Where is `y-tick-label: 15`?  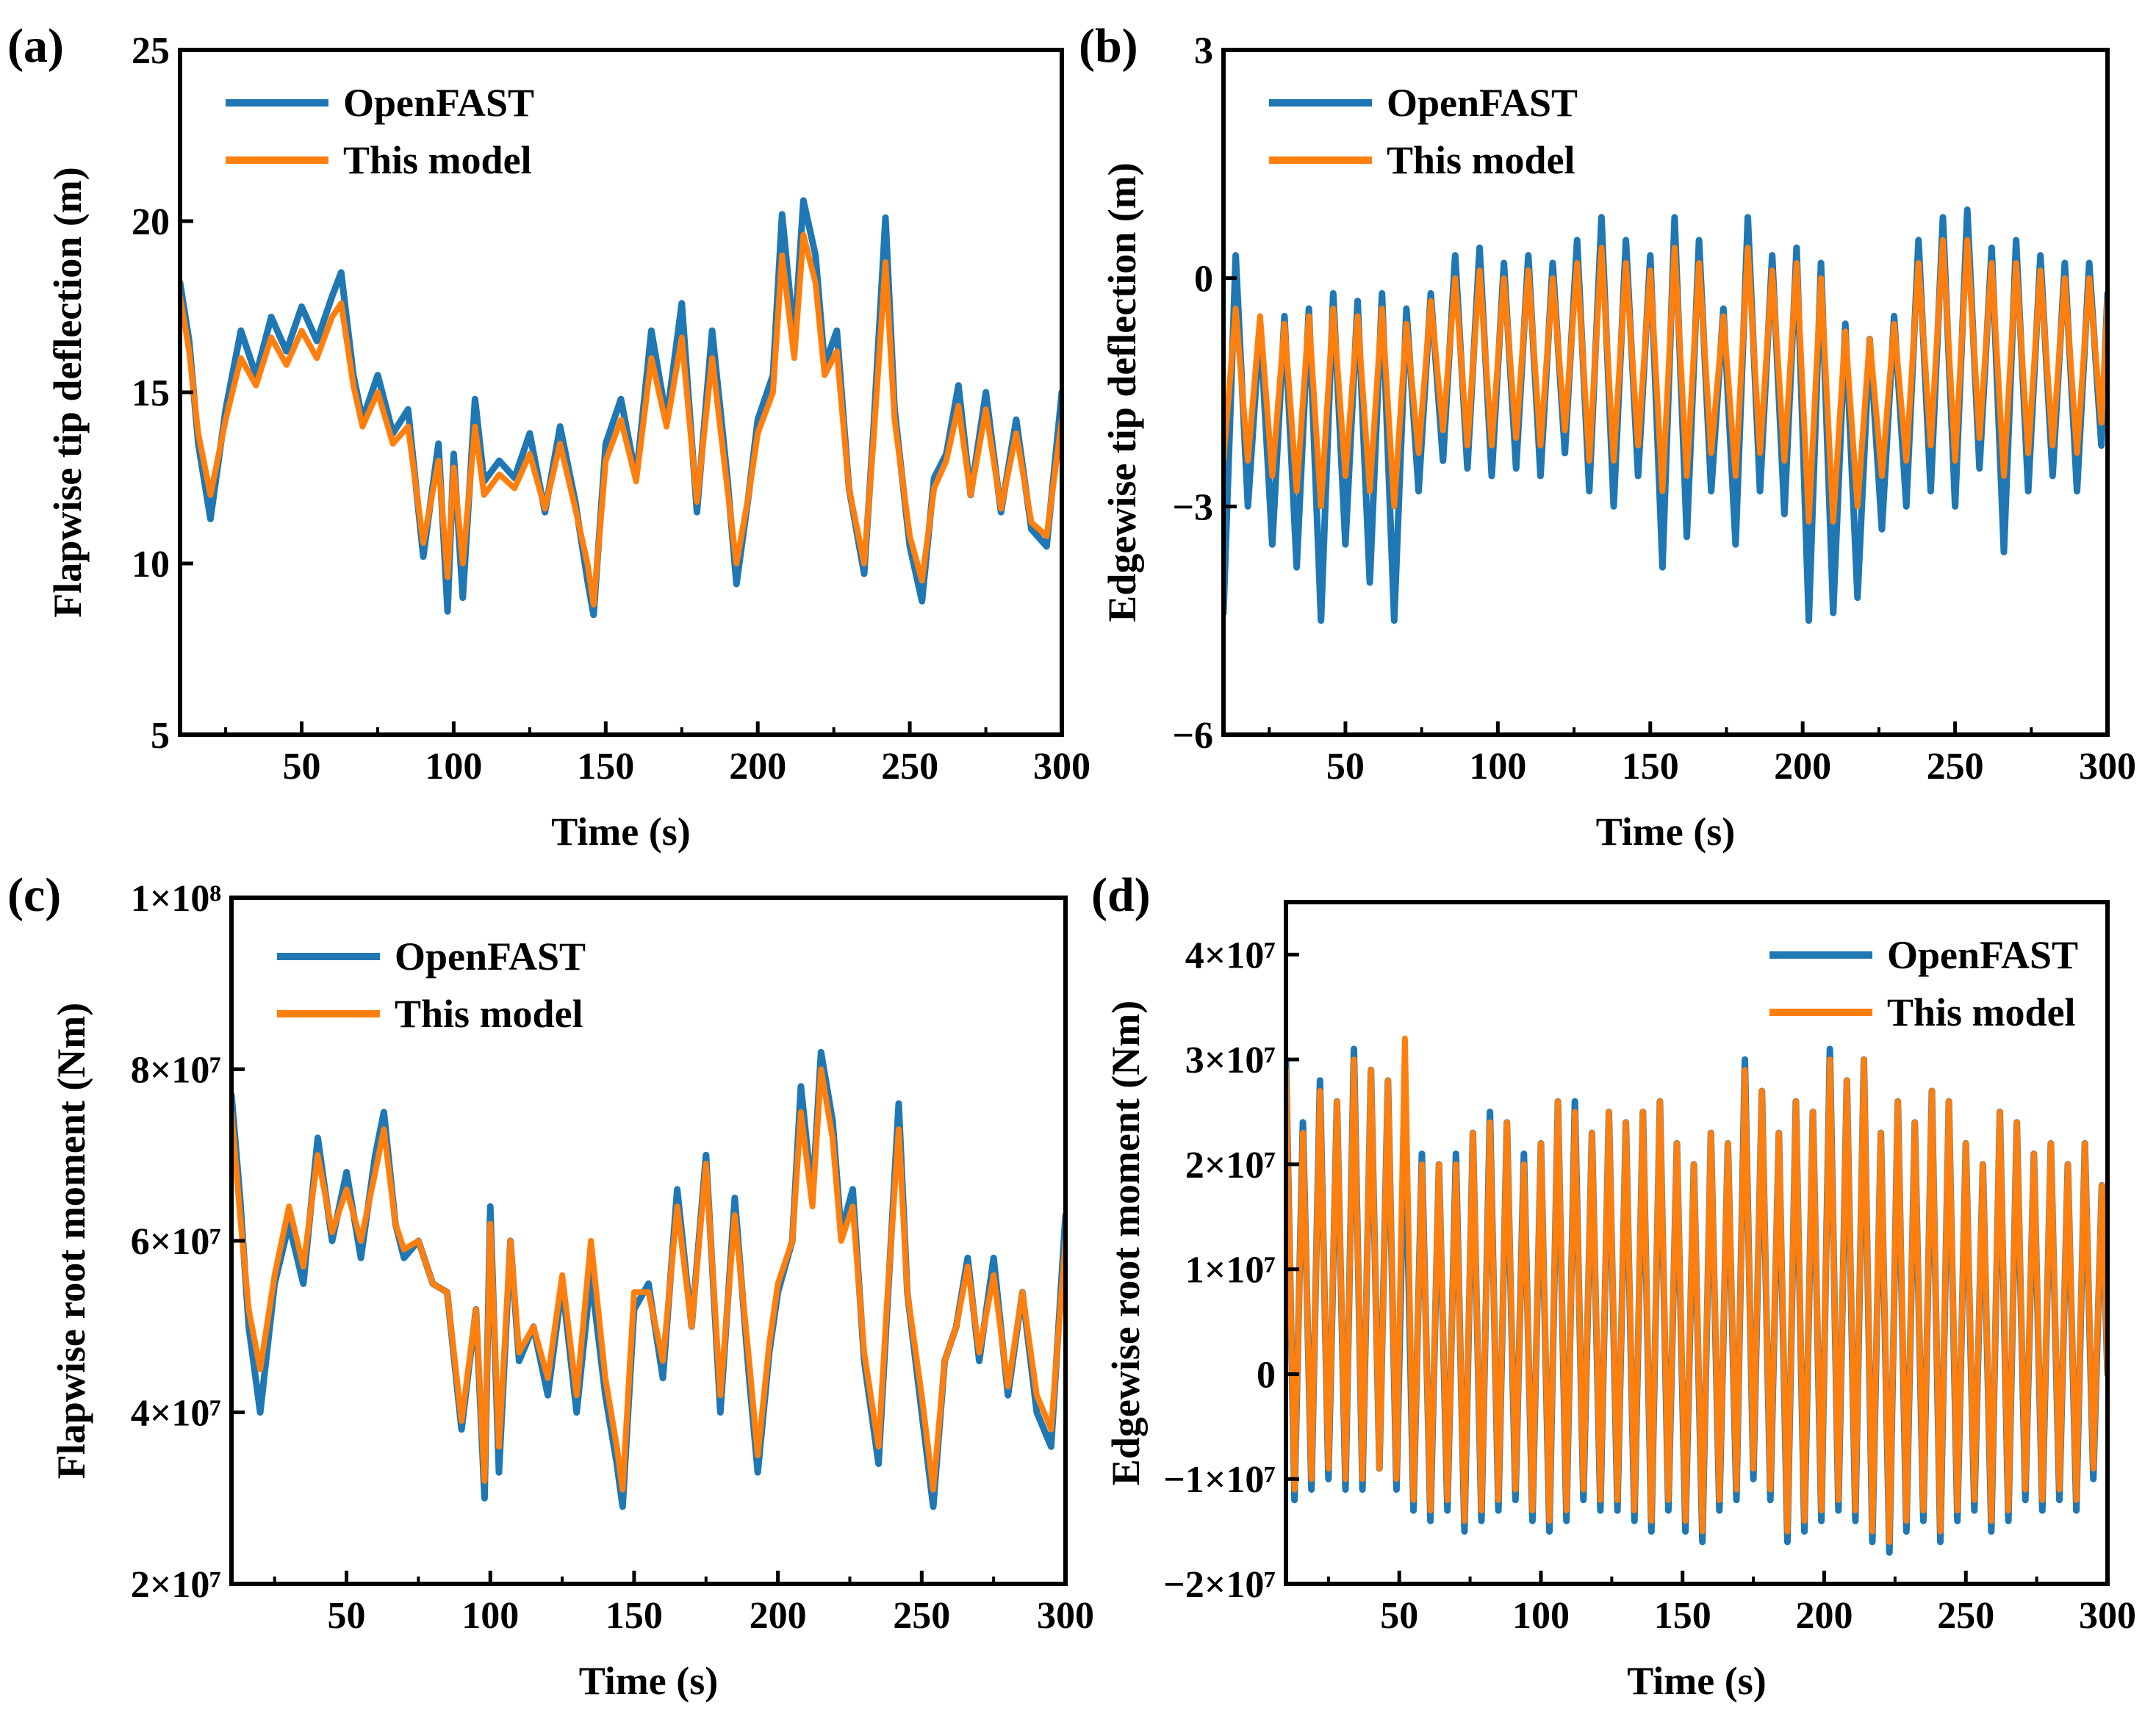
y-tick-label: 15 is located at coordinates (151, 393).